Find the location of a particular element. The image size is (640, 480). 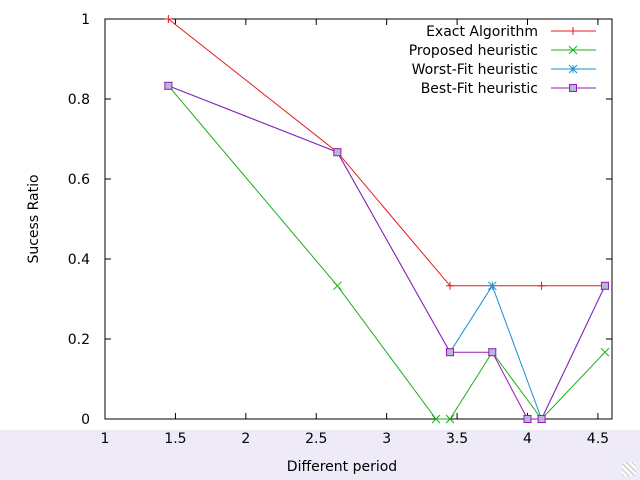

y-tick-label-0: 0 is located at coordinates (85, 420).